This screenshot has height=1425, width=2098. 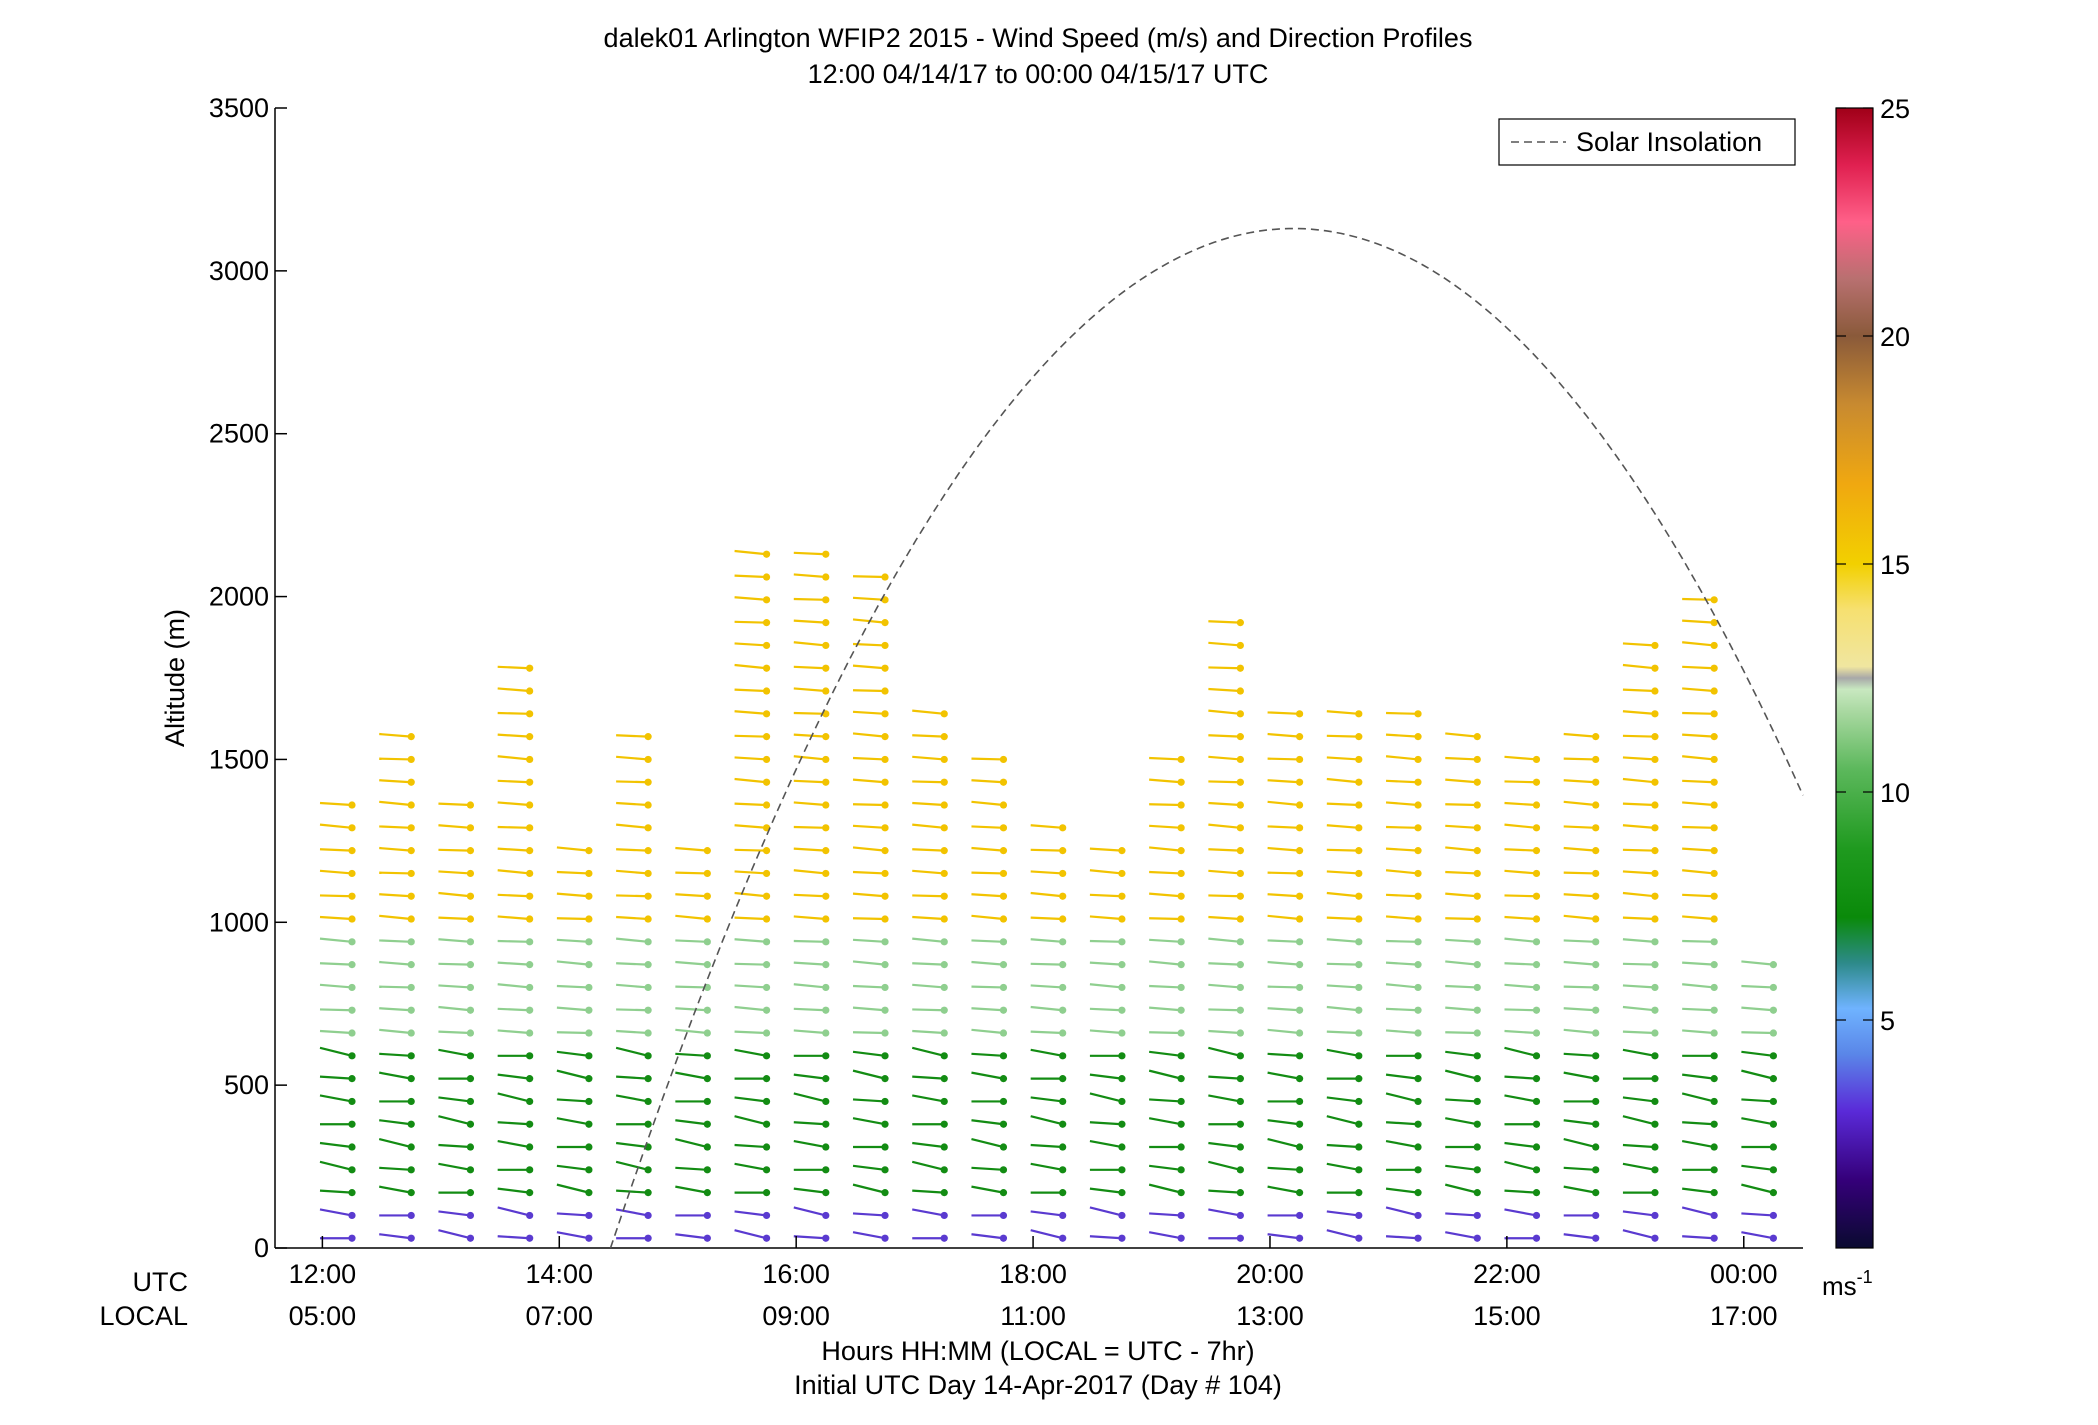 What do you see at coordinates (239, 108) in the screenshot?
I see `y-tick-label: 3500` at bounding box center [239, 108].